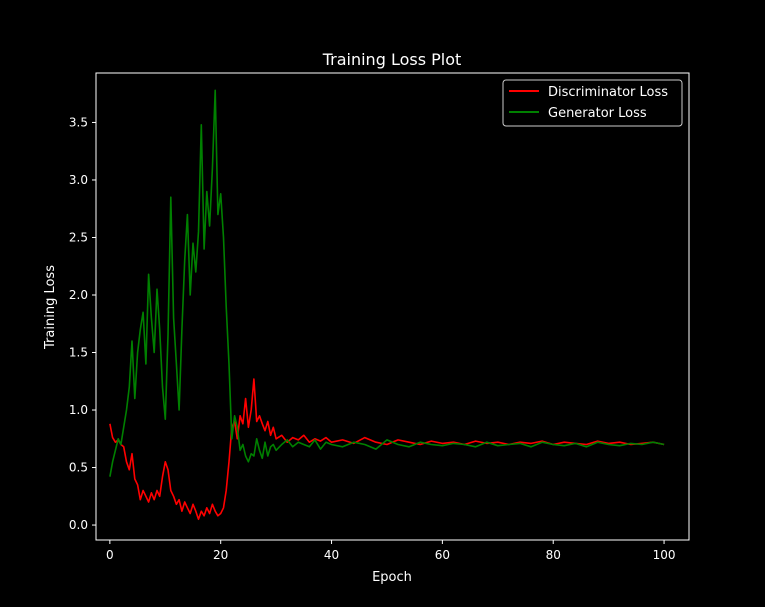 The height and width of the screenshot is (607, 765). What do you see at coordinates (442, 555) in the screenshot?
I see `x-tick-label: 60` at bounding box center [442, 555].